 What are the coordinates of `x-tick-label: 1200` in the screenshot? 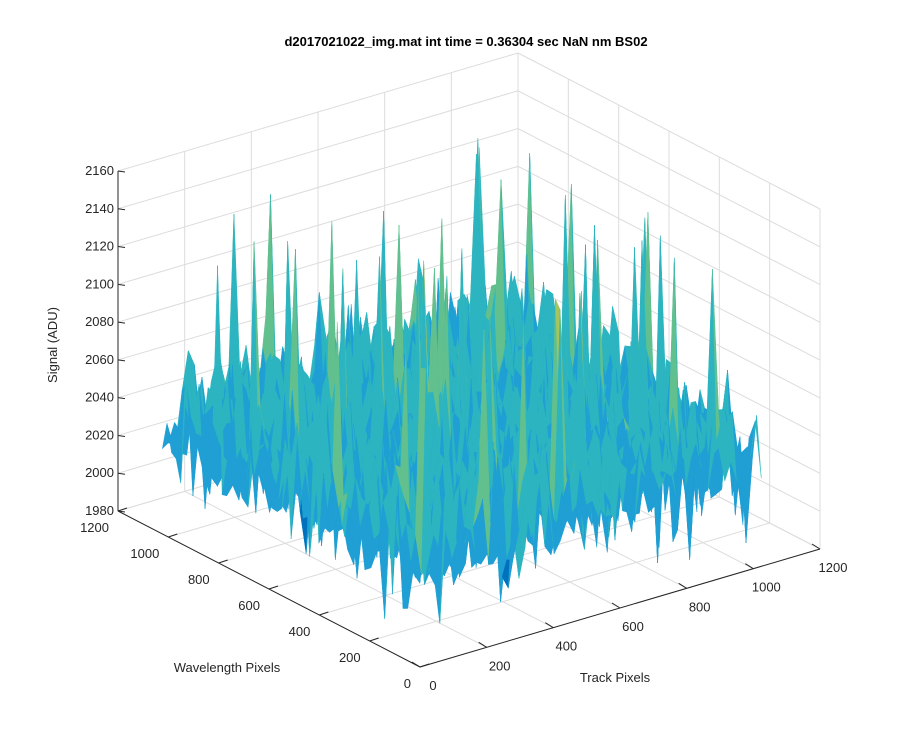 It's located at (833, 567).